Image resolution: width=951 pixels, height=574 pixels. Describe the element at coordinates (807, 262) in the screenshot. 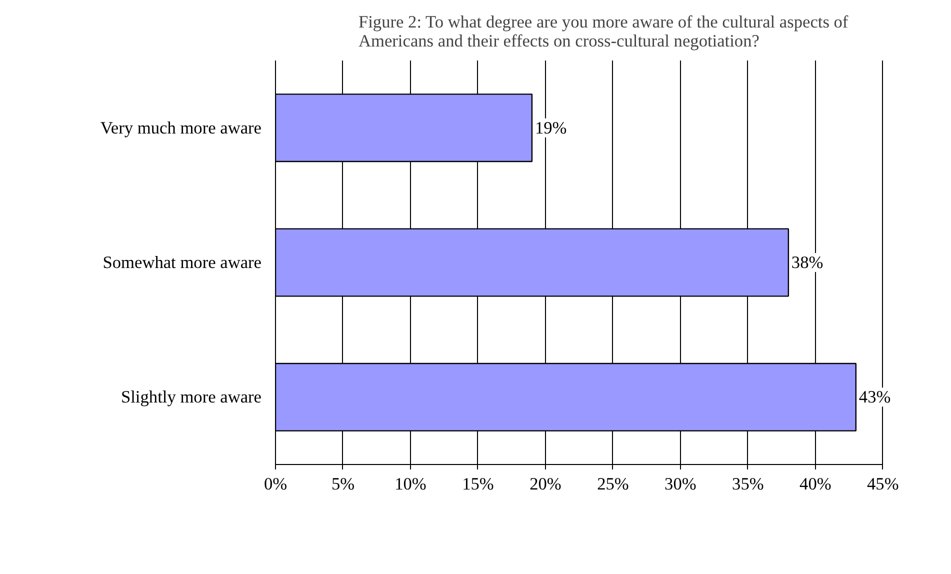

I see `data-label: 38%` at that location.